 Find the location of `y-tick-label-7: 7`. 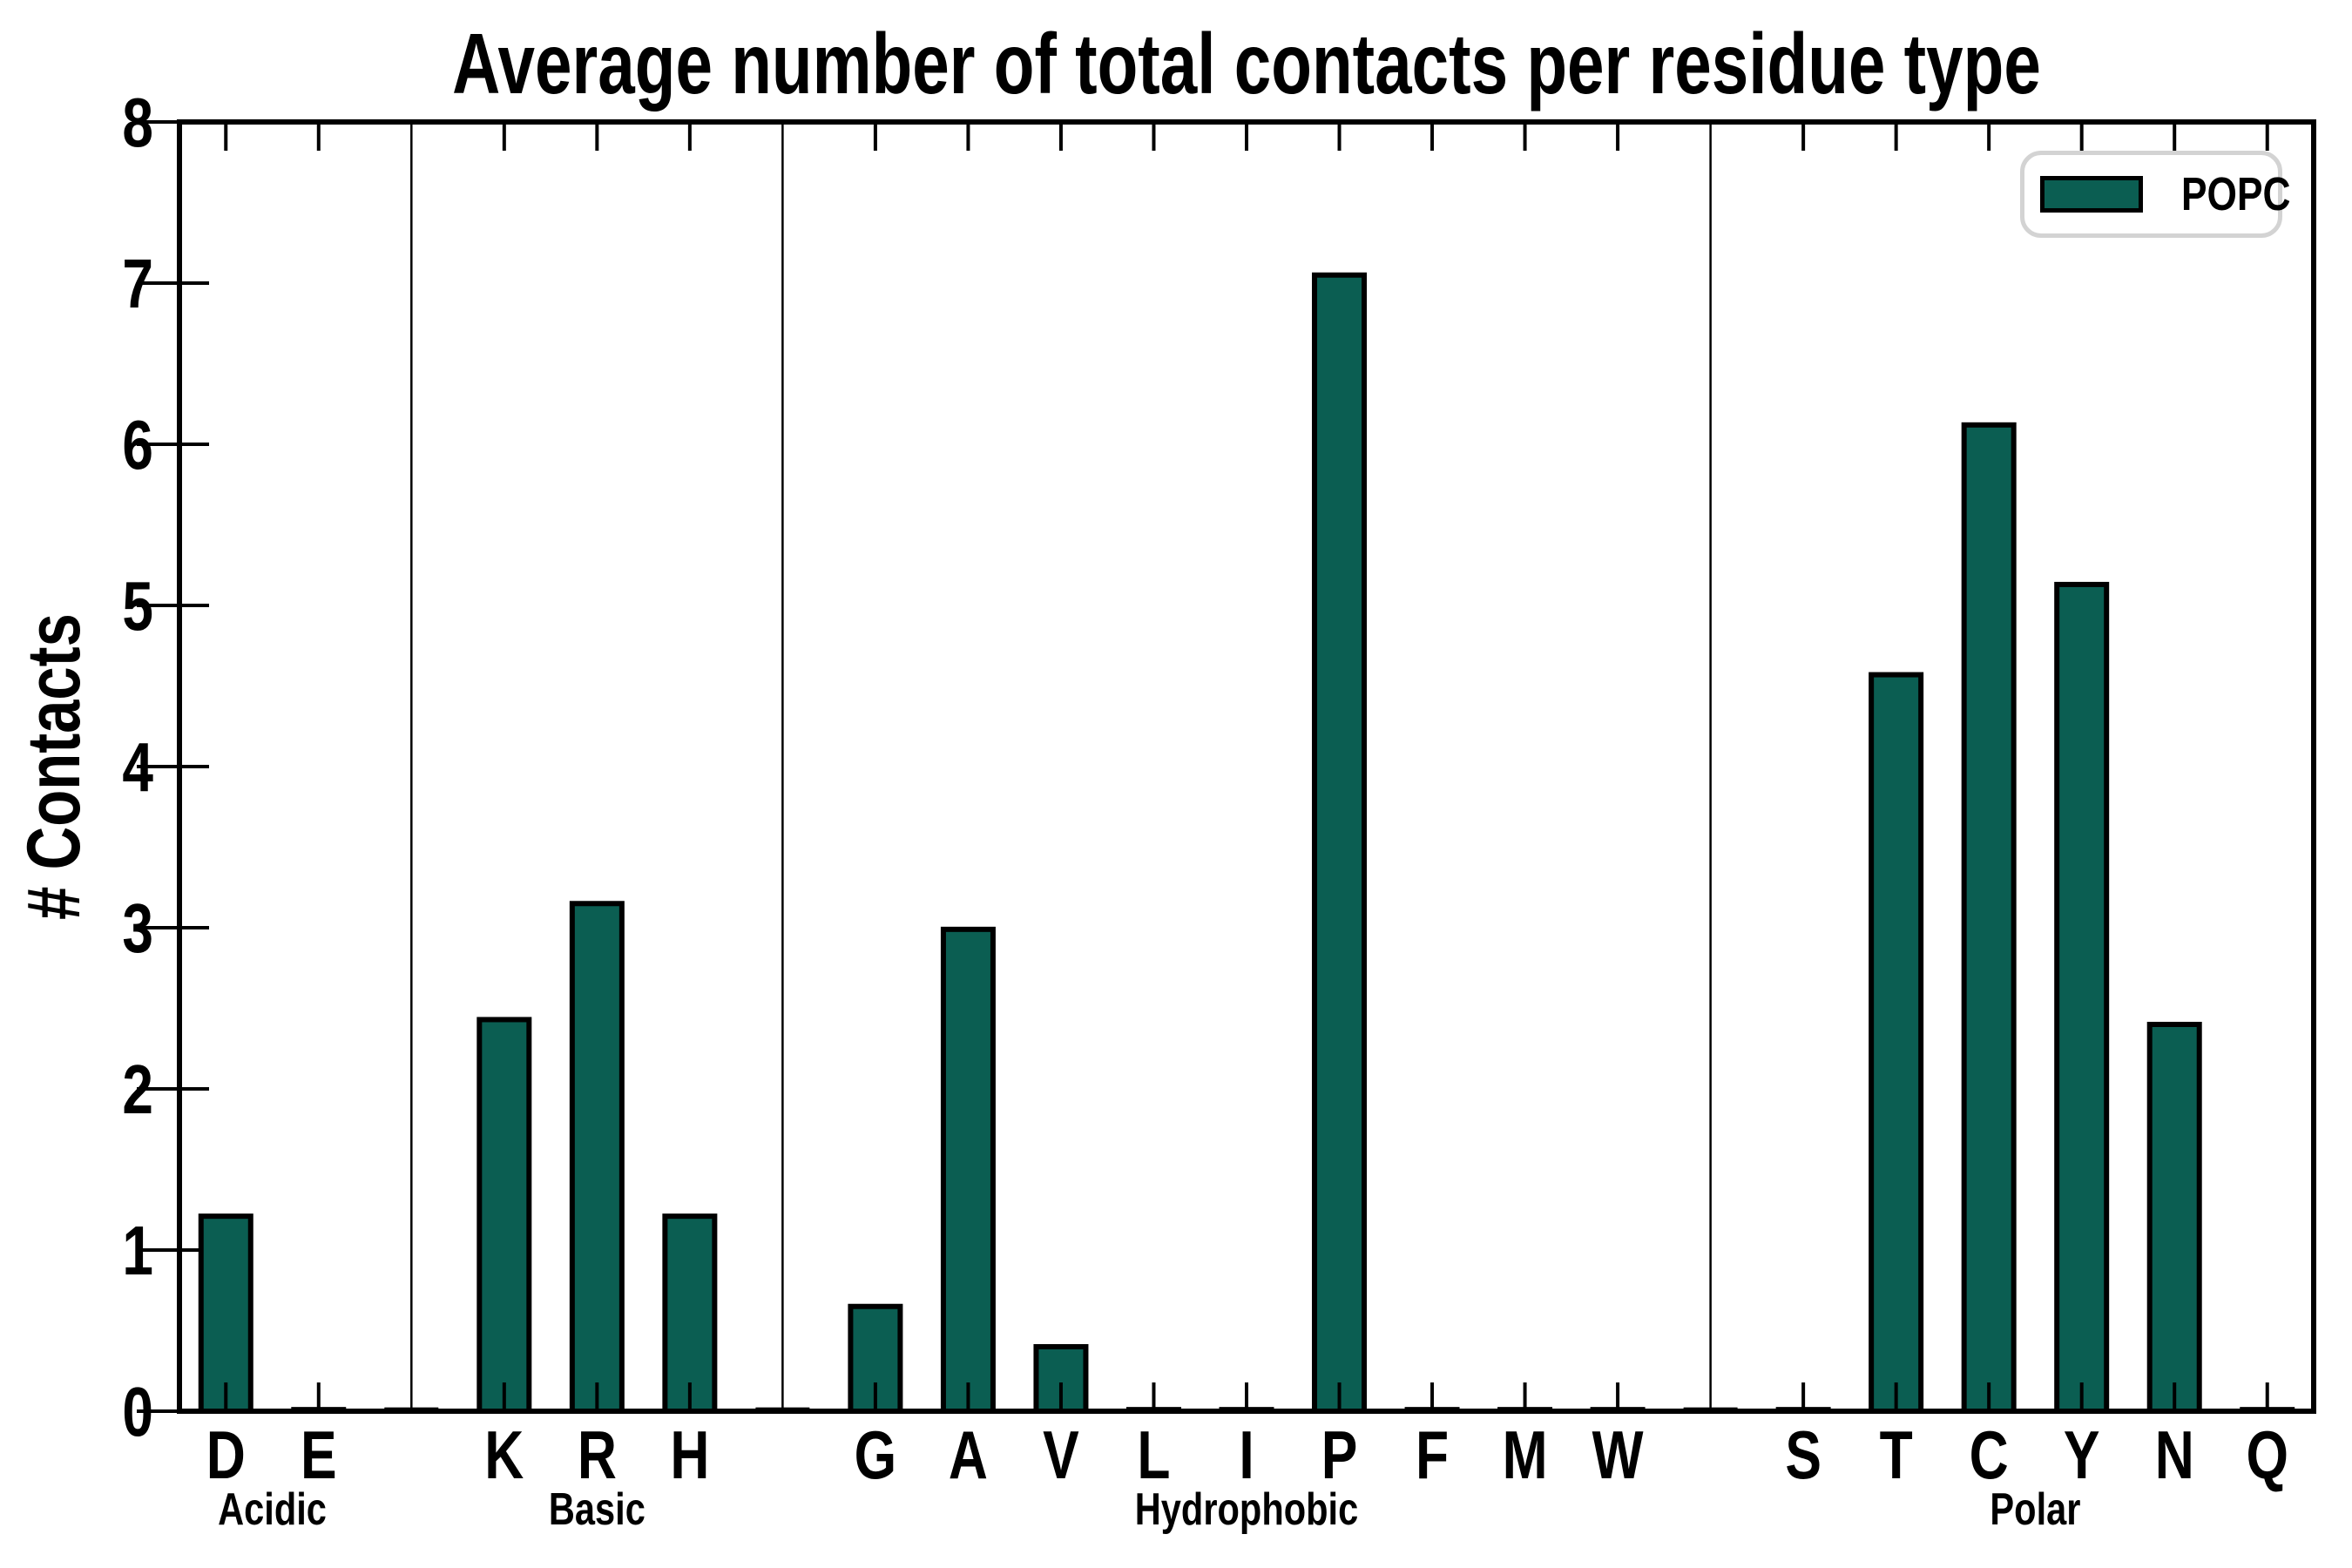

y-tick-label-7: 7 is located at coordinates (137, 283).